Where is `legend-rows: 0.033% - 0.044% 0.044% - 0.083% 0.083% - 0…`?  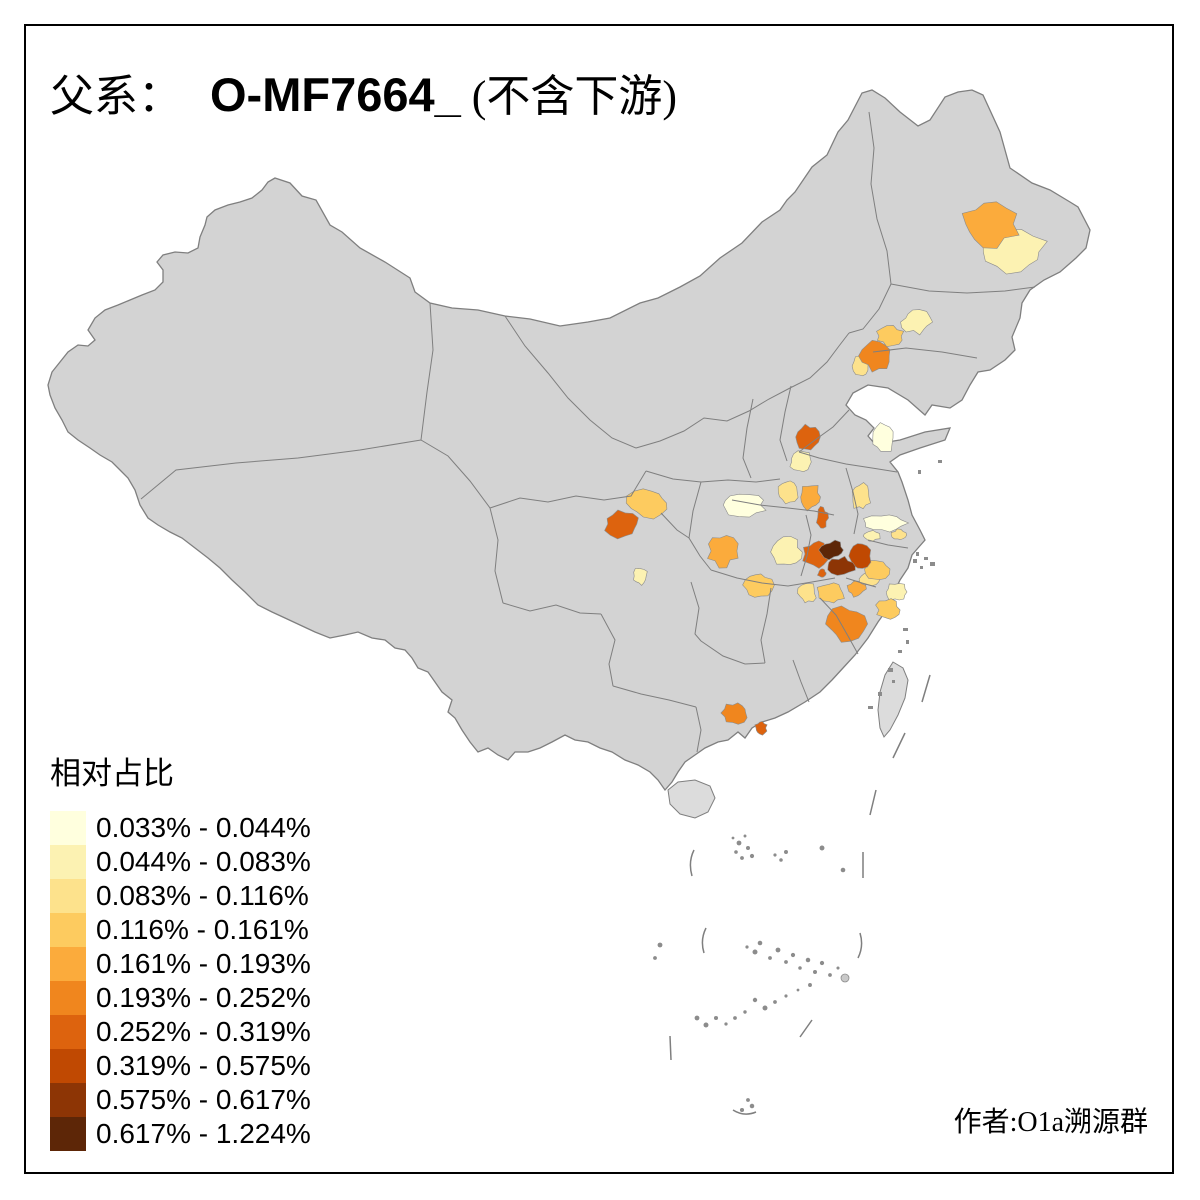 legend-rows: 0.033% - 0.044% 0.044% - 0.083% 0.083% - 0… is located at coordinates (180, 981).